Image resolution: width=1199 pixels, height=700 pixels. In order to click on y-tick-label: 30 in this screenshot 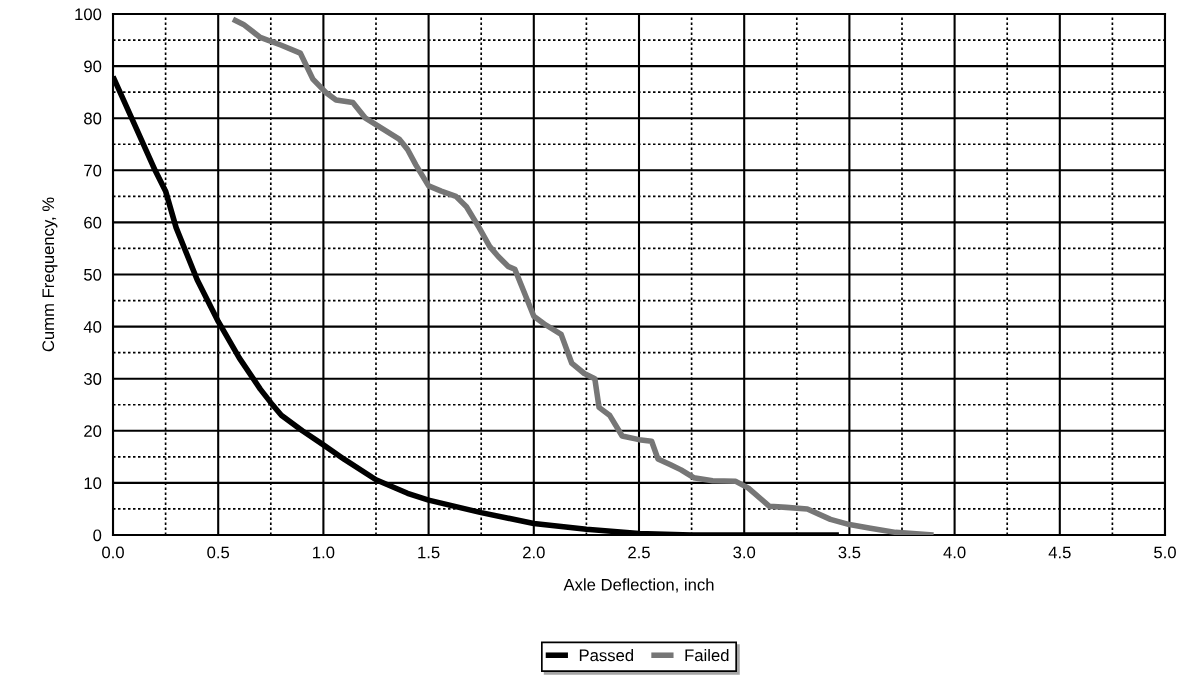, I will do `click(92, 379)`.